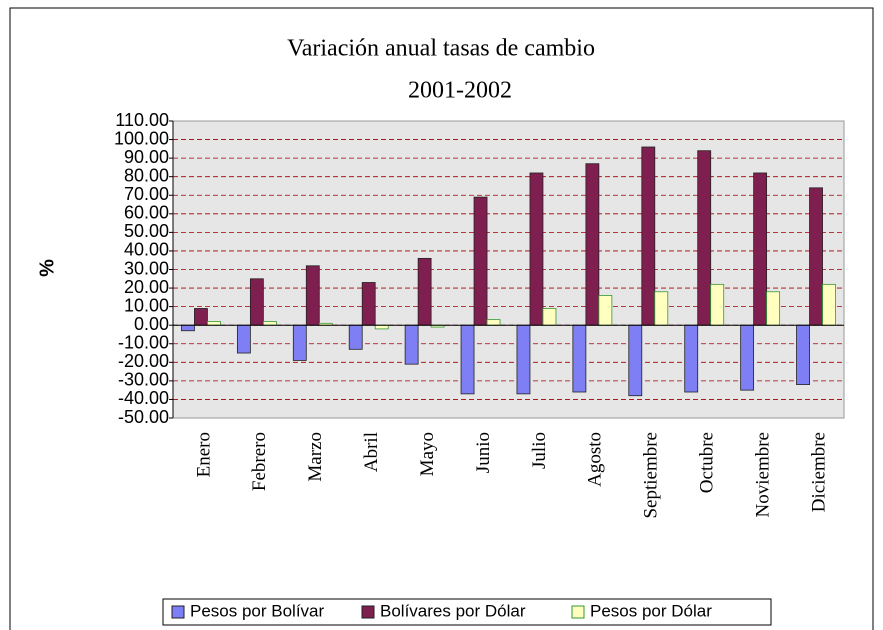 This screenshot has width=883, height=630. What do you see at coordinates (146, 287) in the screenshot?
I see `y-tick-label: 20.00` at bounding box center [146, 287].